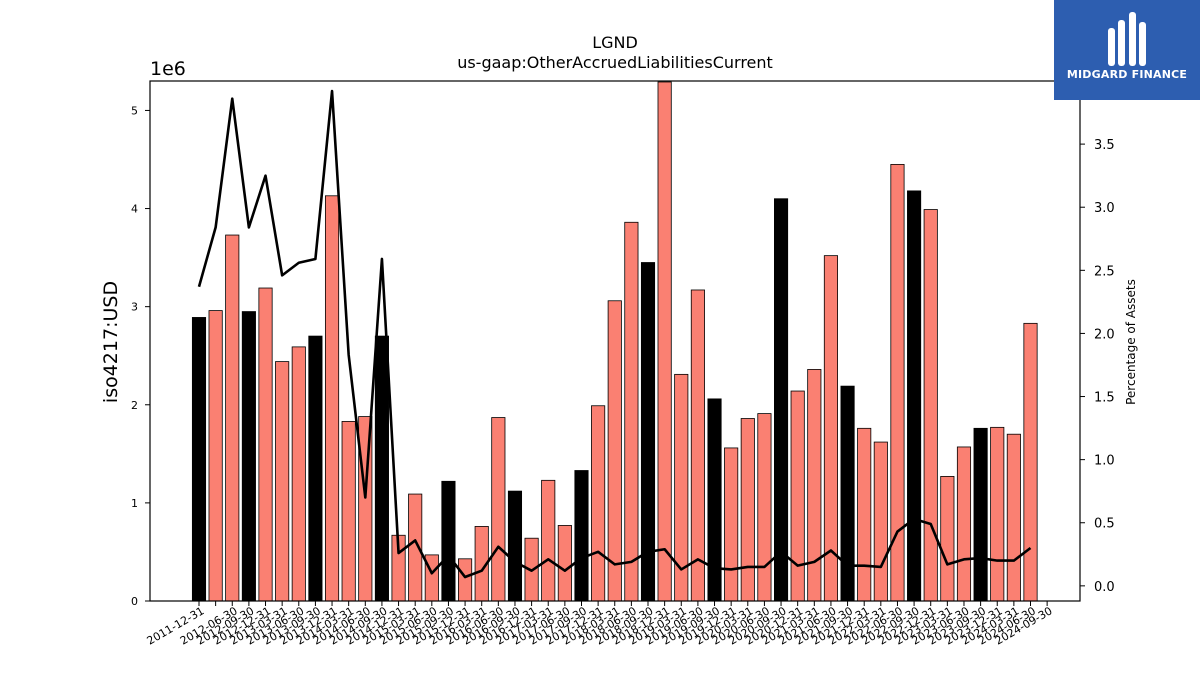  I want to click on y-tick-label: 4, so click(134, 209).